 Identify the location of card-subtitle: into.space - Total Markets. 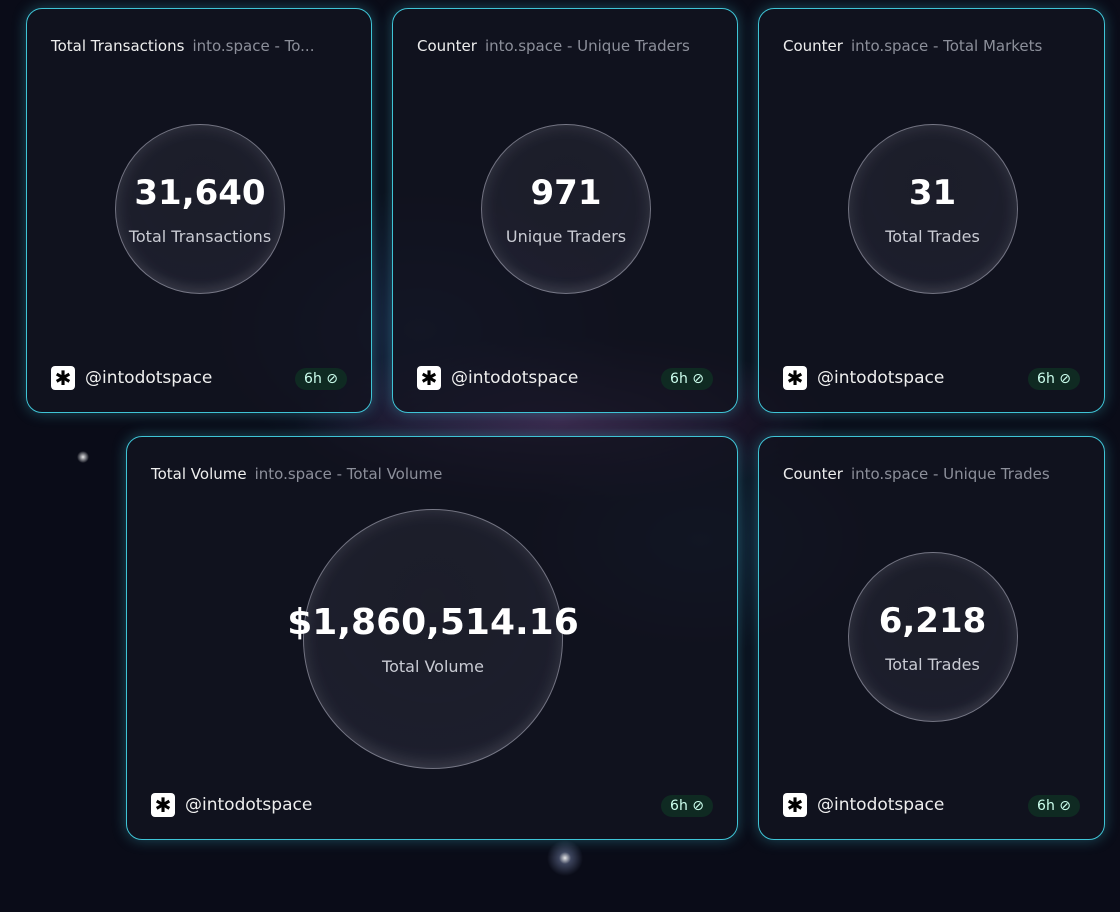
(946, 46).